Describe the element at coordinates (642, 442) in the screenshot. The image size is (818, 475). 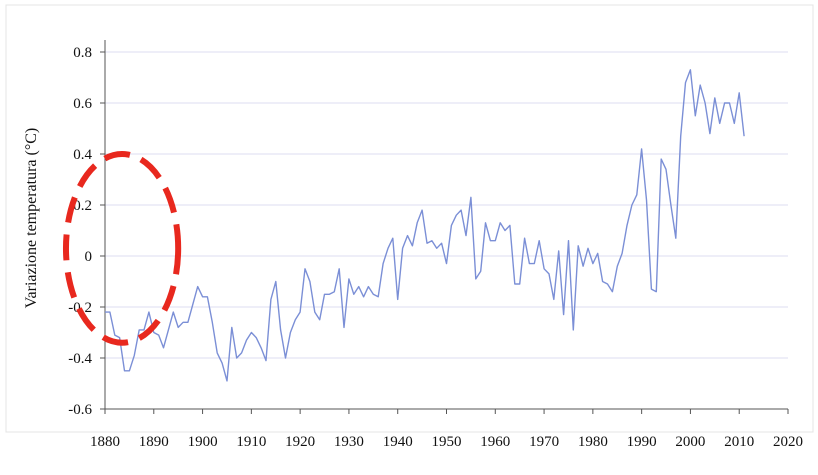
I see `x-tick-label: 1990` at that location.